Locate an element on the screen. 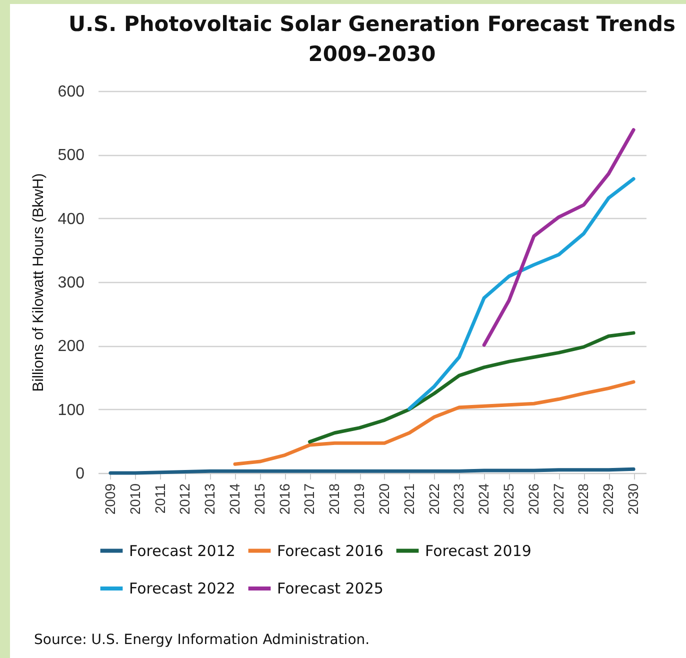  x-tick-label: 2023 is located at coordinates (458, 499).